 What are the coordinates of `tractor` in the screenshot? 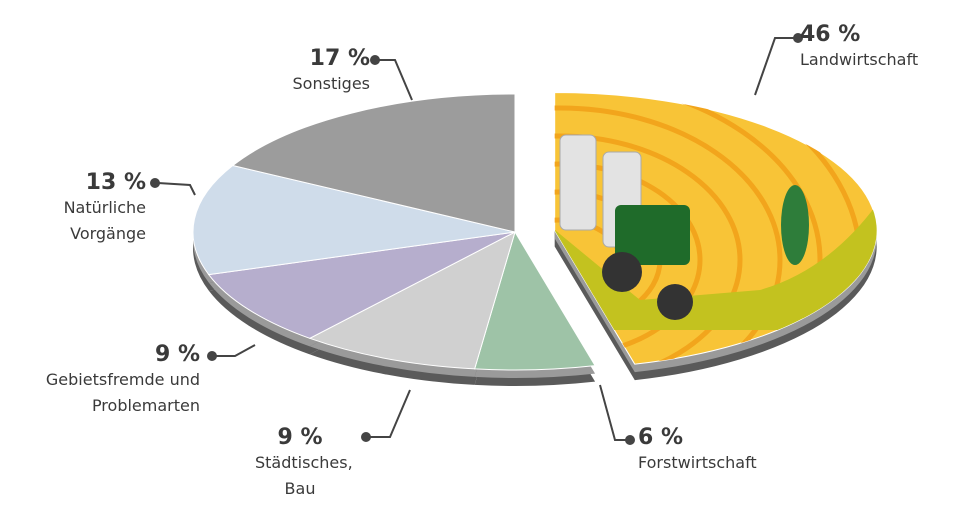 It's located at (652, 235).